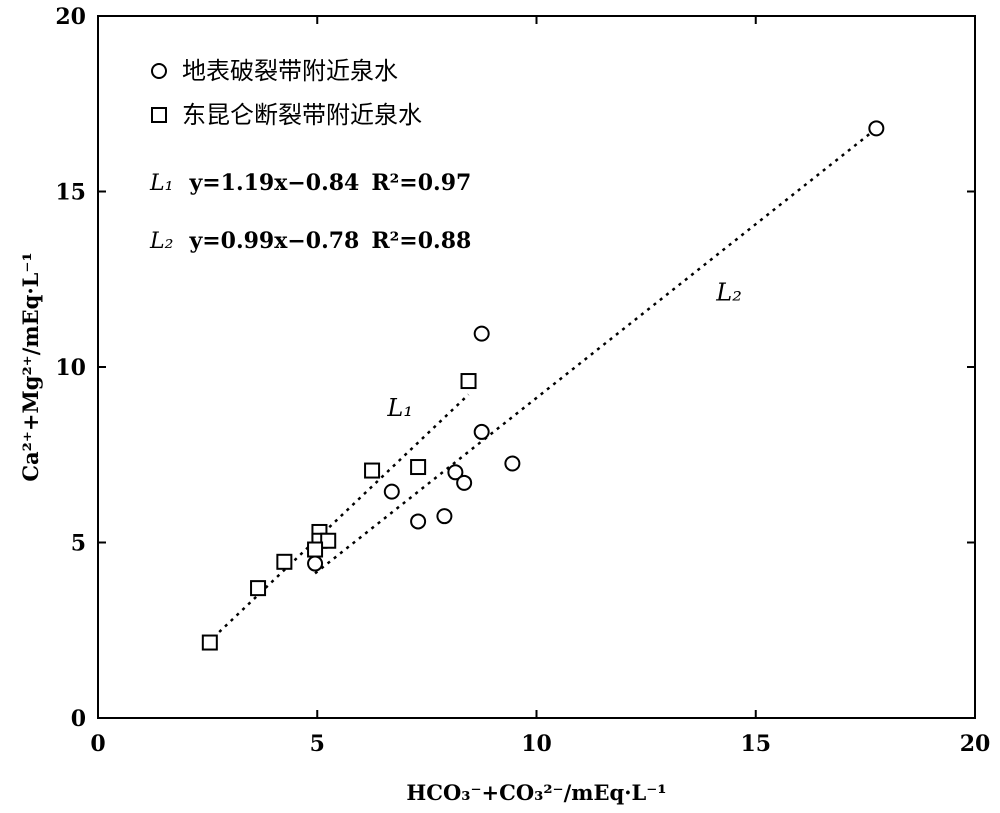  What do you see at coordinates (728, 292) in the screenshot?
I see `trend-line-label: L₂` at bounding box center [728, 292].